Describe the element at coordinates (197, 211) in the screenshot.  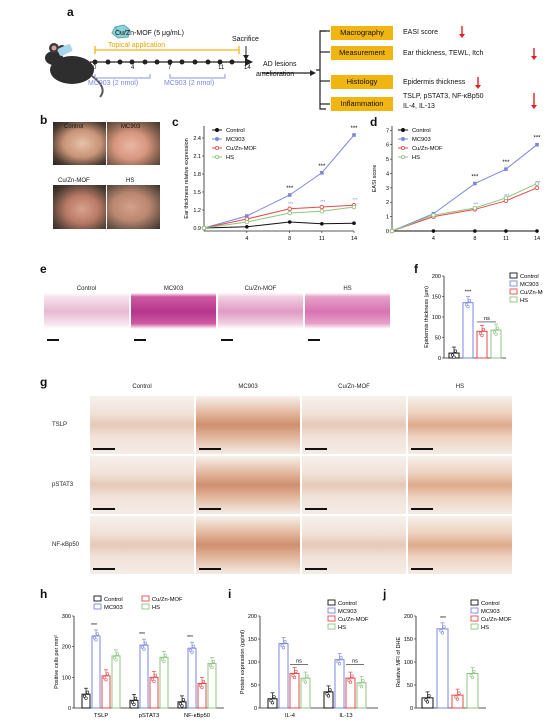
I see `y-tick-label: 1.2` at that location.